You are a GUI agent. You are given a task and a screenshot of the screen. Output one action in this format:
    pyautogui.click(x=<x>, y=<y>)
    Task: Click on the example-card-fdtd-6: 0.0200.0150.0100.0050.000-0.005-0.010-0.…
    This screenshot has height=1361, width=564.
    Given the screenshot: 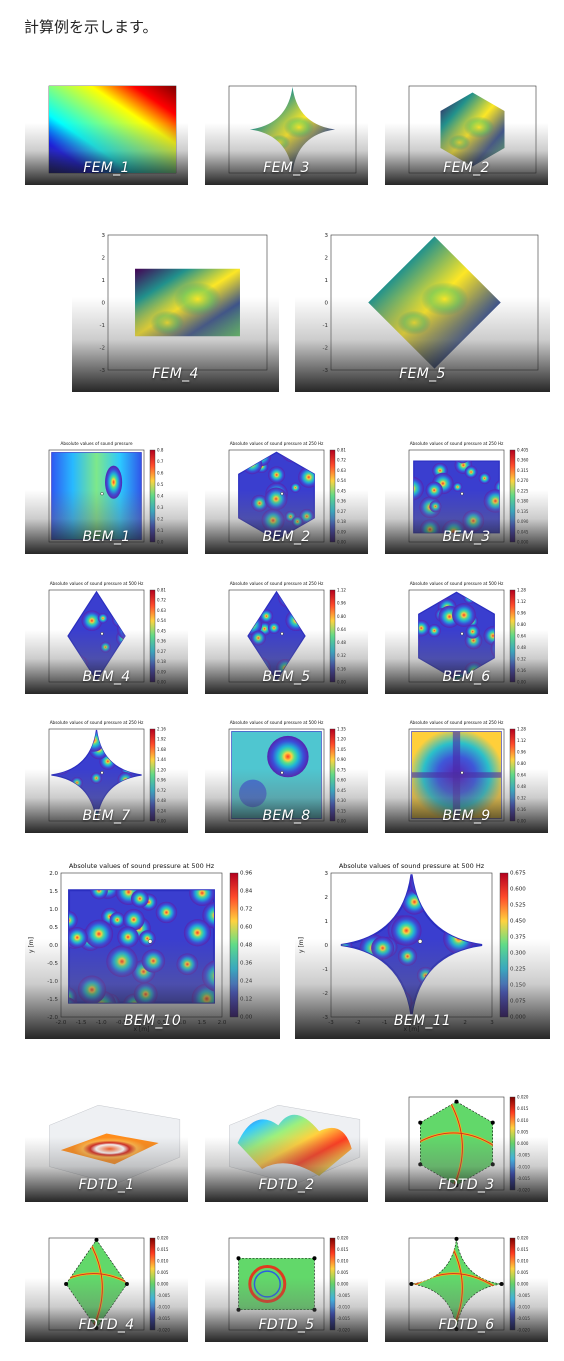 What is the action you would take?
    pyautogui.click(x=466, y=1283)
    